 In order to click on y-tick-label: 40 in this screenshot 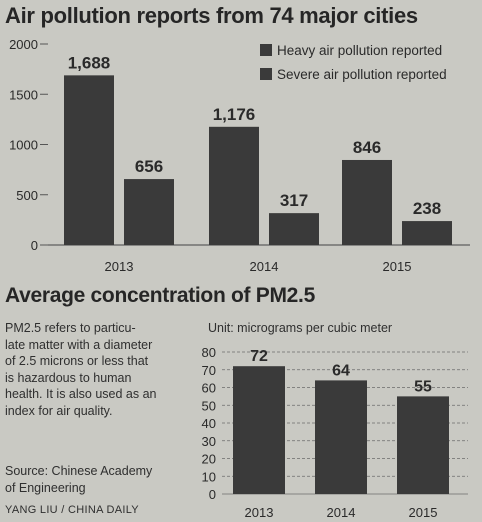, I will do `click(209, 423)`.